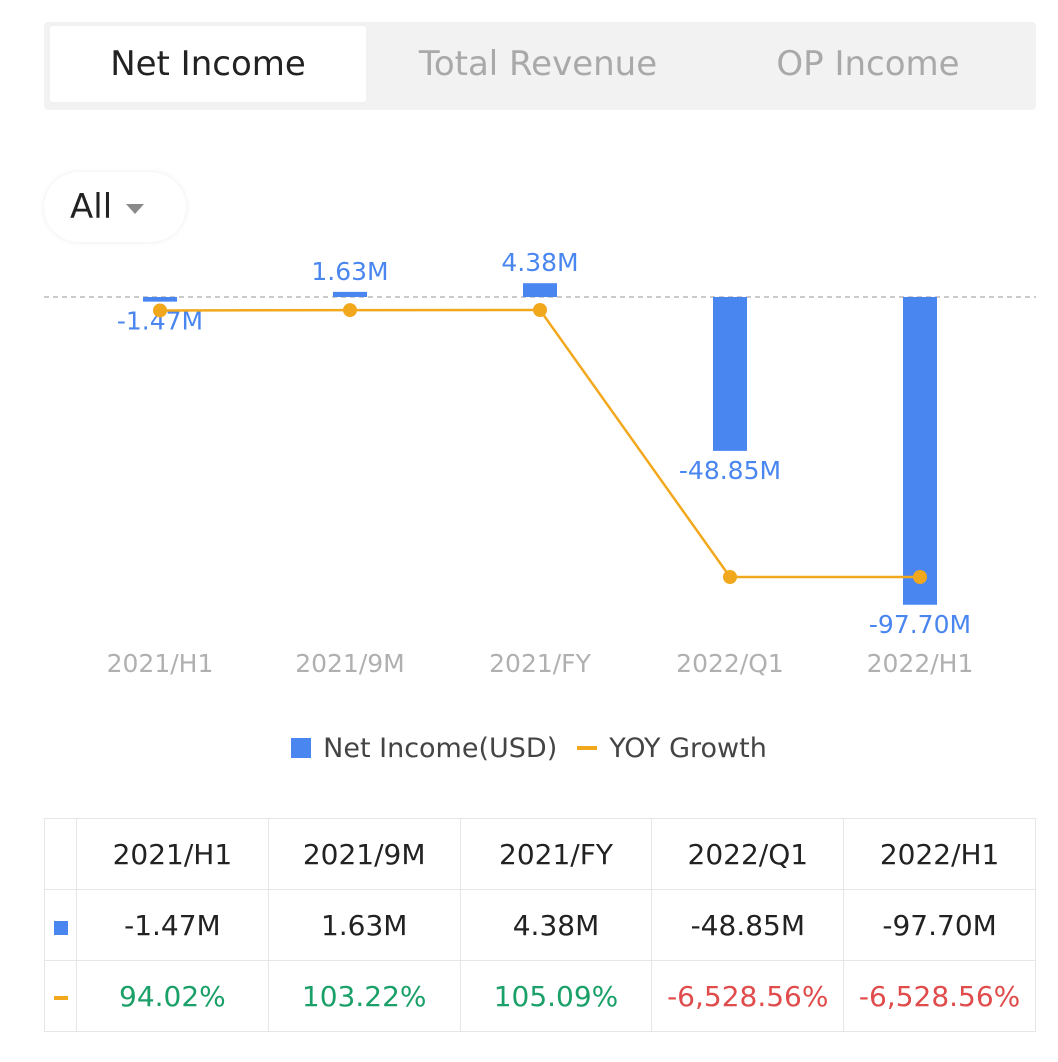 The width and height of the screenshot is (1058, 1062). I want to click on table-cell: 103.22%, so click(364, 996).